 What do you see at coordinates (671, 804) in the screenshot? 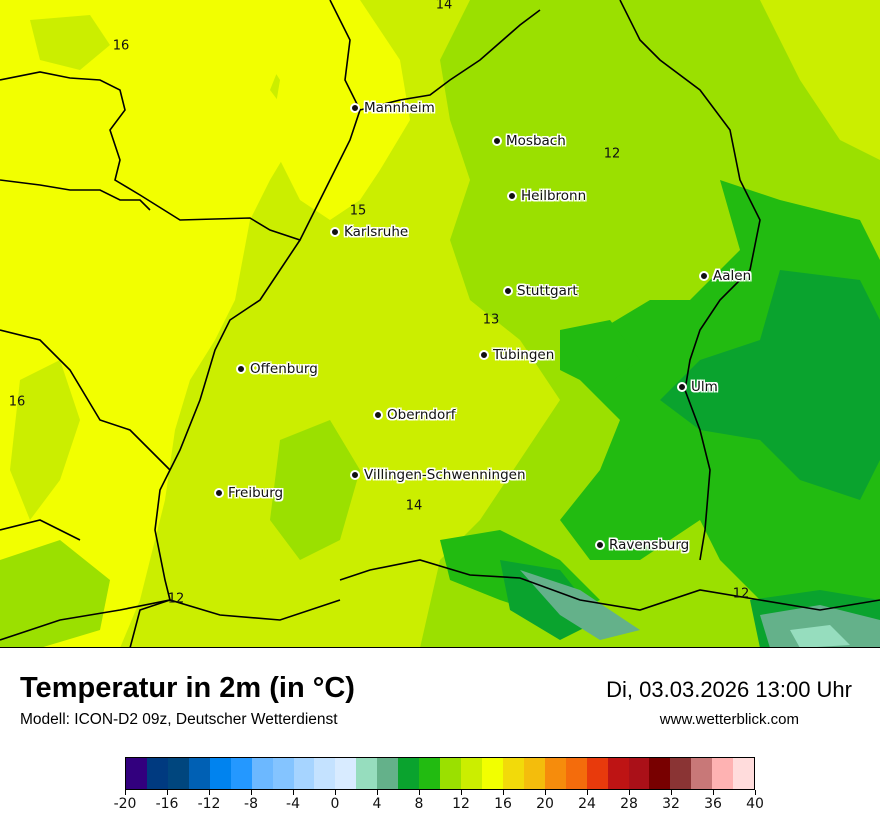
I see `colorbar-tick-label: 32` at bounding box center [671, 804].